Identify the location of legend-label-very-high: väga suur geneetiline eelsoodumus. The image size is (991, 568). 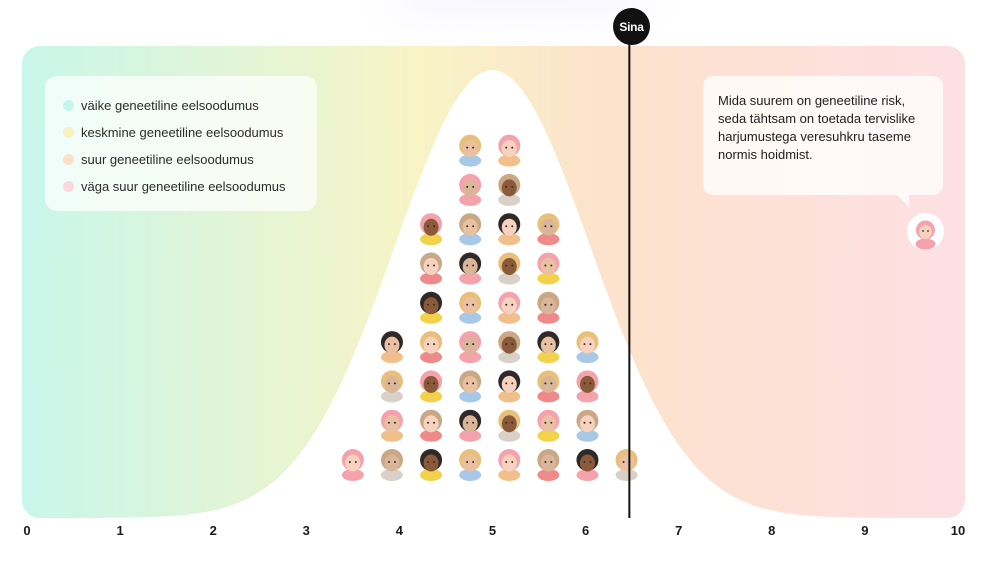
(183, 186).